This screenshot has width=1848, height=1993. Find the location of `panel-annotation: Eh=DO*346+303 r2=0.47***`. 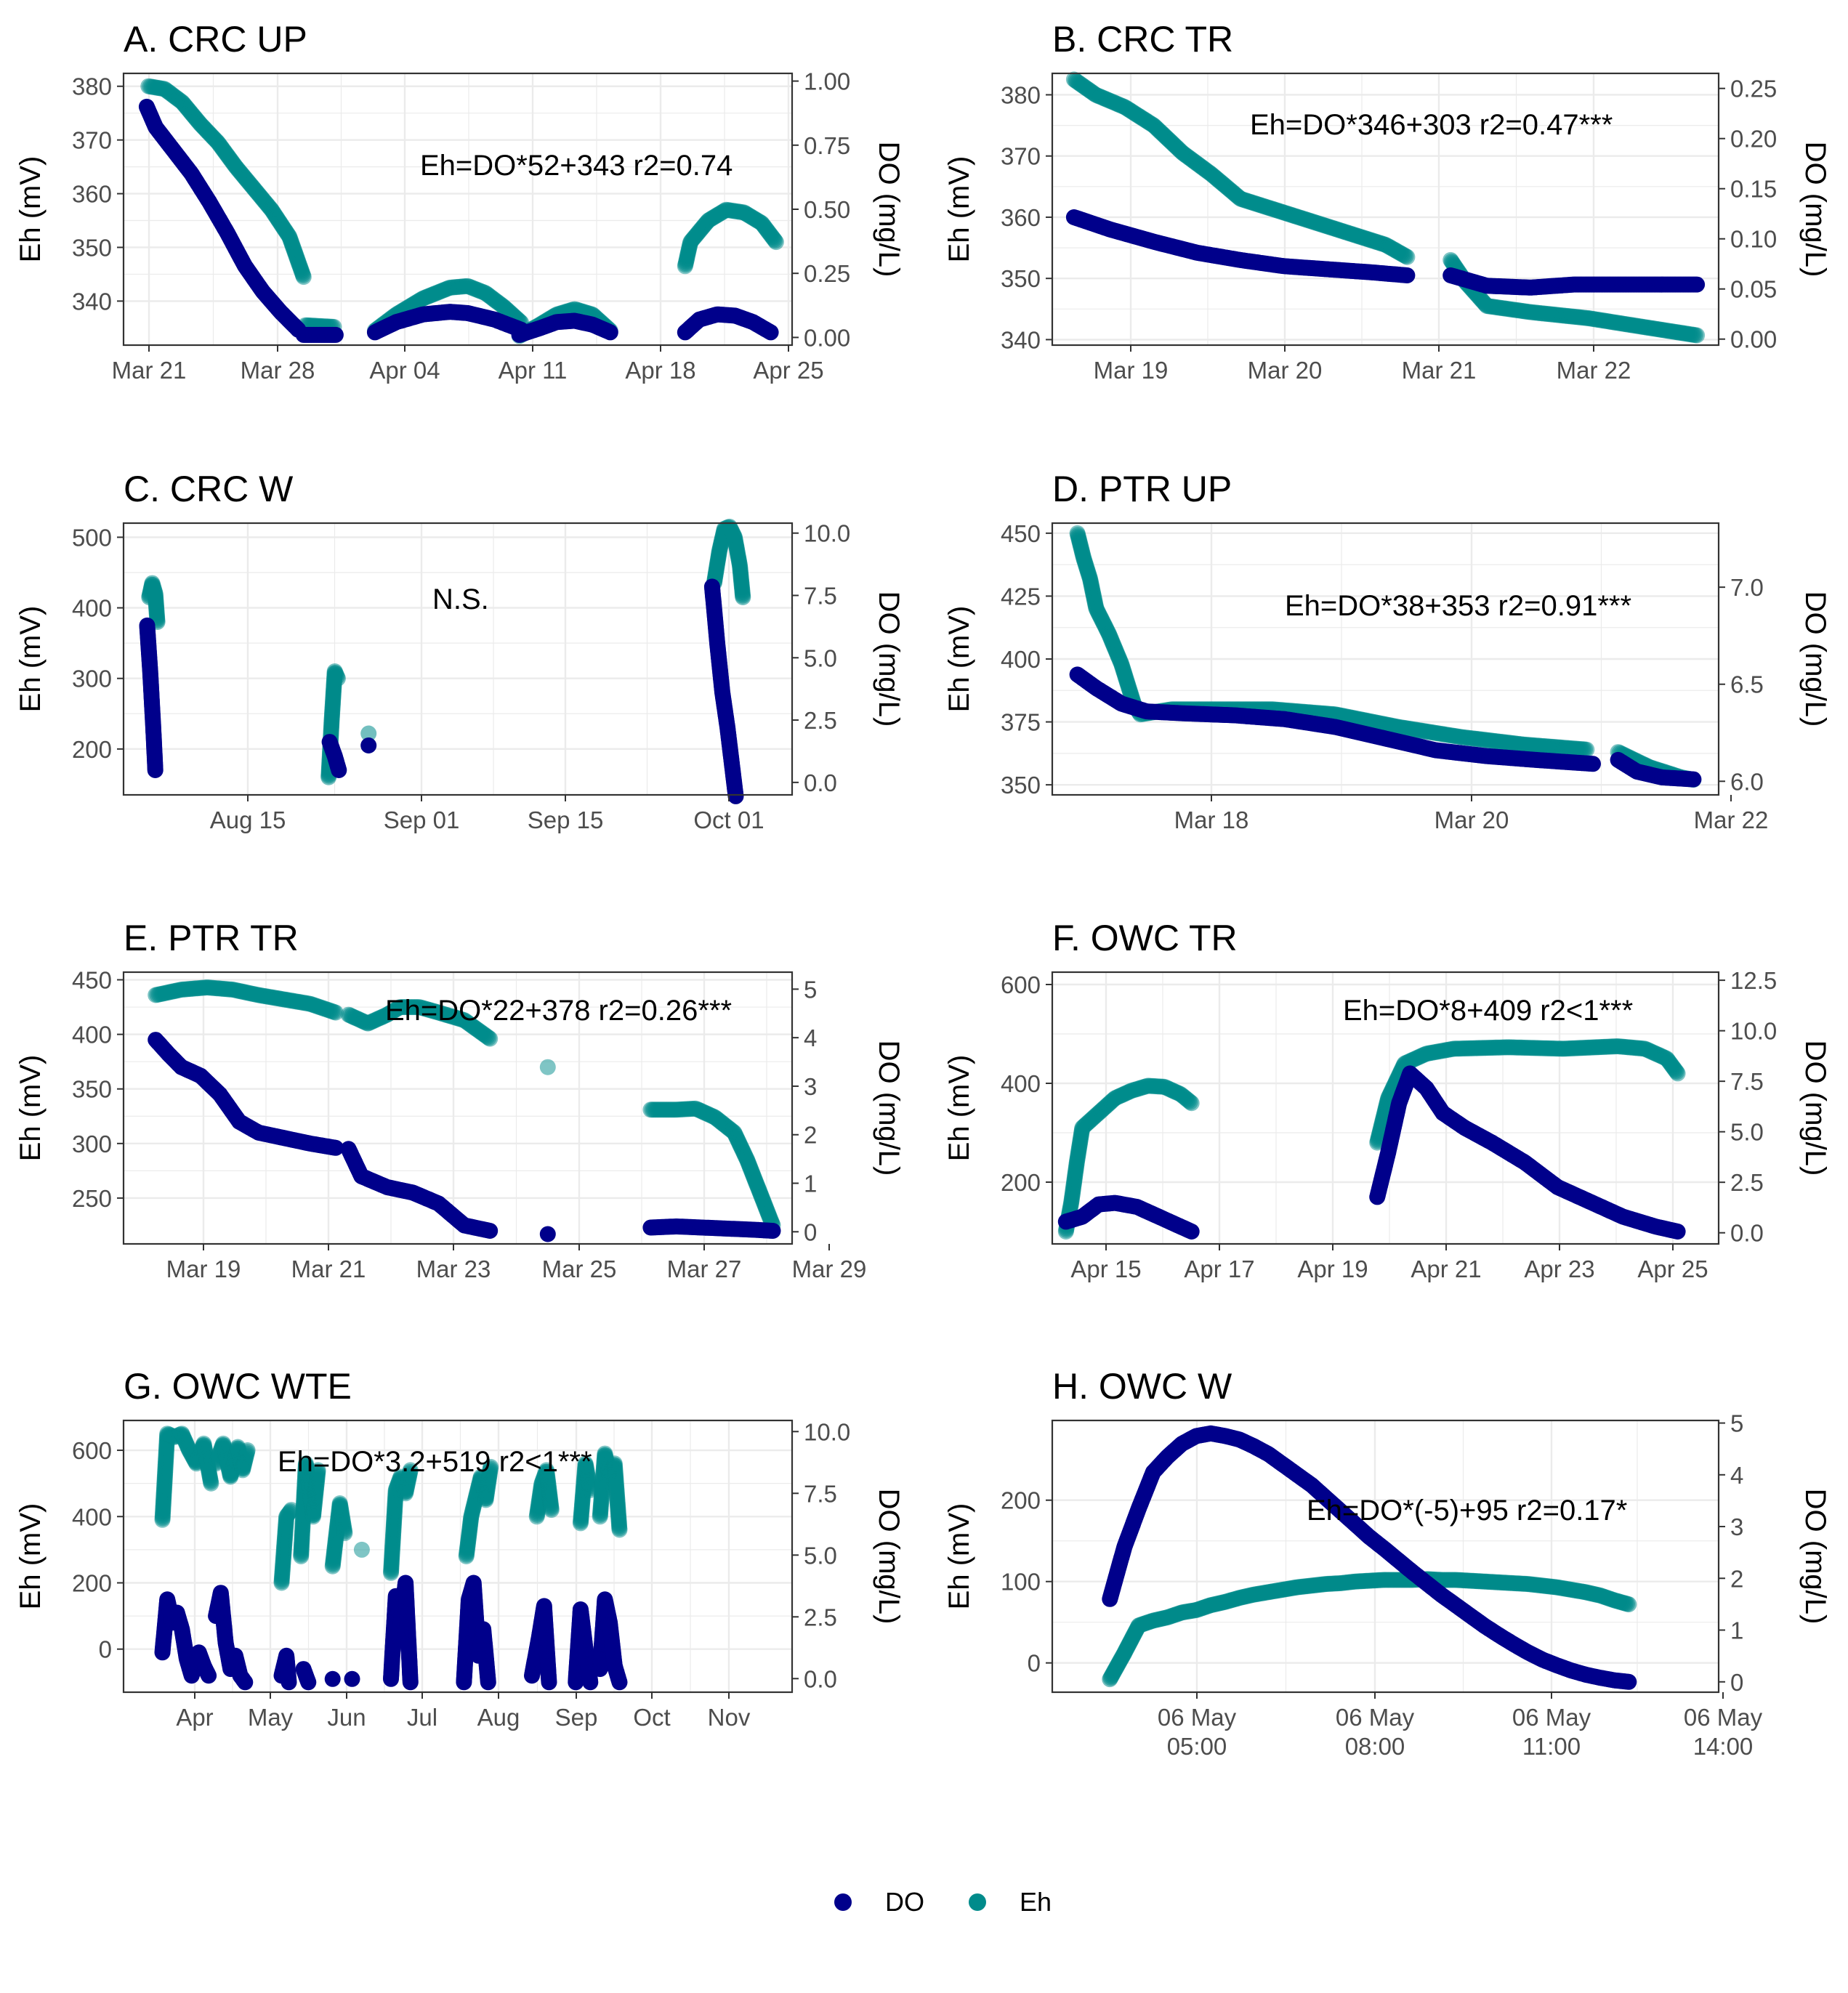

panel-annotation: Eh=DO*346+303 r2=0.47*** is located at coordinates (1431, 125).